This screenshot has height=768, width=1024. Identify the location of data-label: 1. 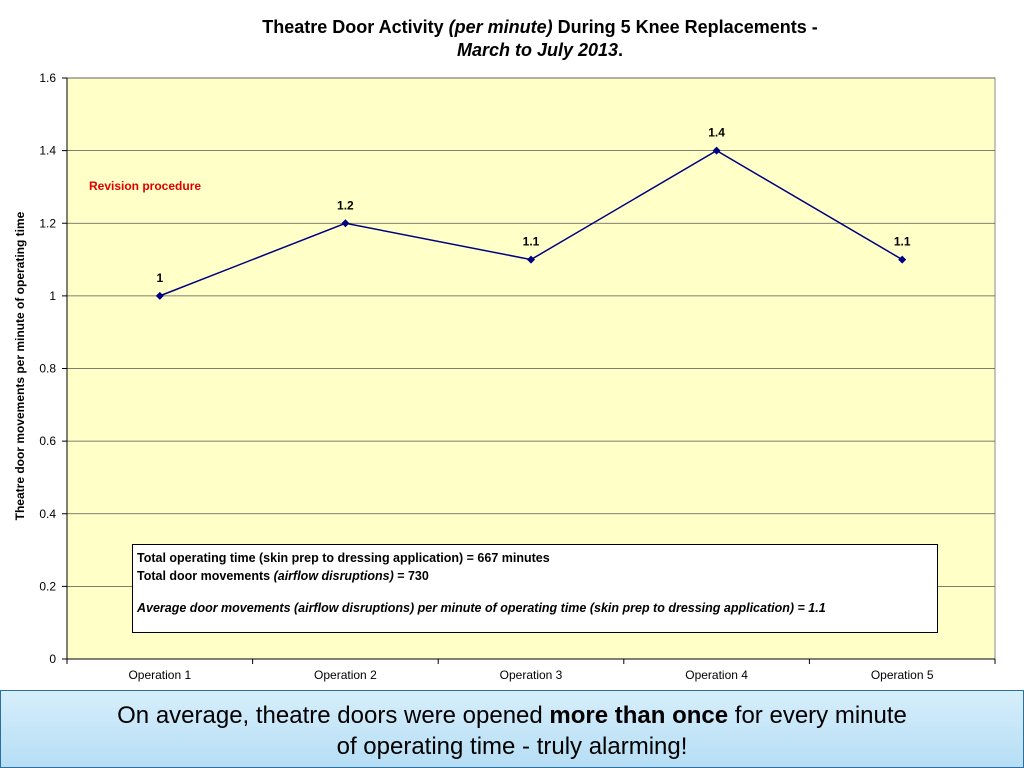
(159, 278).